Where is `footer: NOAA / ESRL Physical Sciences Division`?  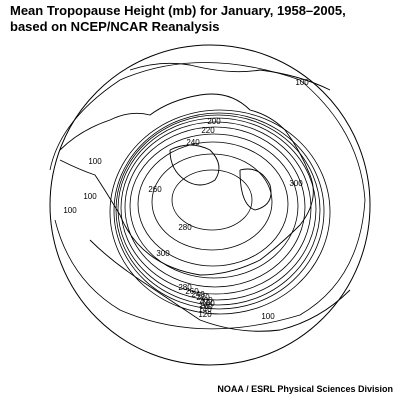 footer: NOAA / ESRL Physical Sciences Division is located at coordinates (305, 389).